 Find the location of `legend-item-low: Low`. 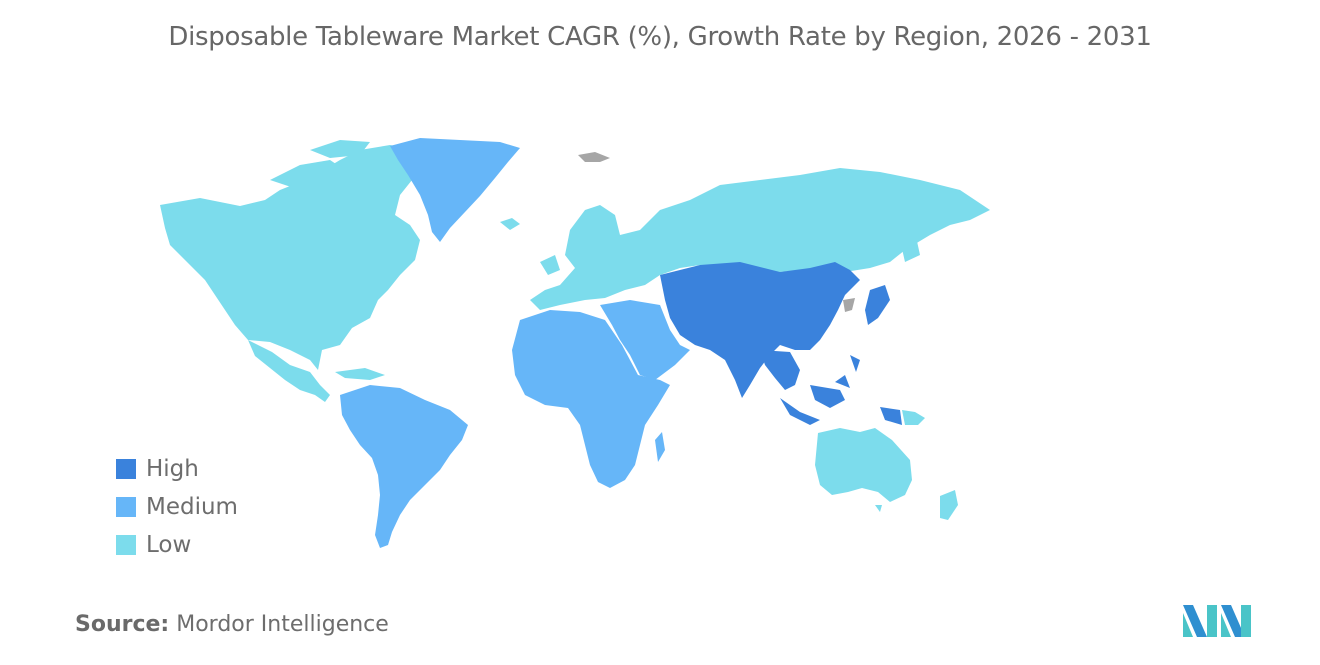

legend-item-low: Low is located at coordinates (177, 545).